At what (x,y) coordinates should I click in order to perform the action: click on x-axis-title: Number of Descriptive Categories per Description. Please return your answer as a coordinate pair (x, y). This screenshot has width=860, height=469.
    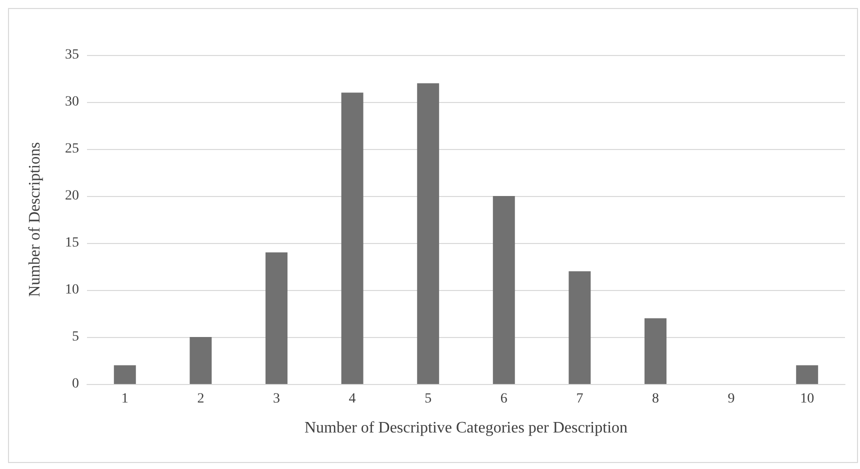
    Looking at the image, I should click on (466, 428).